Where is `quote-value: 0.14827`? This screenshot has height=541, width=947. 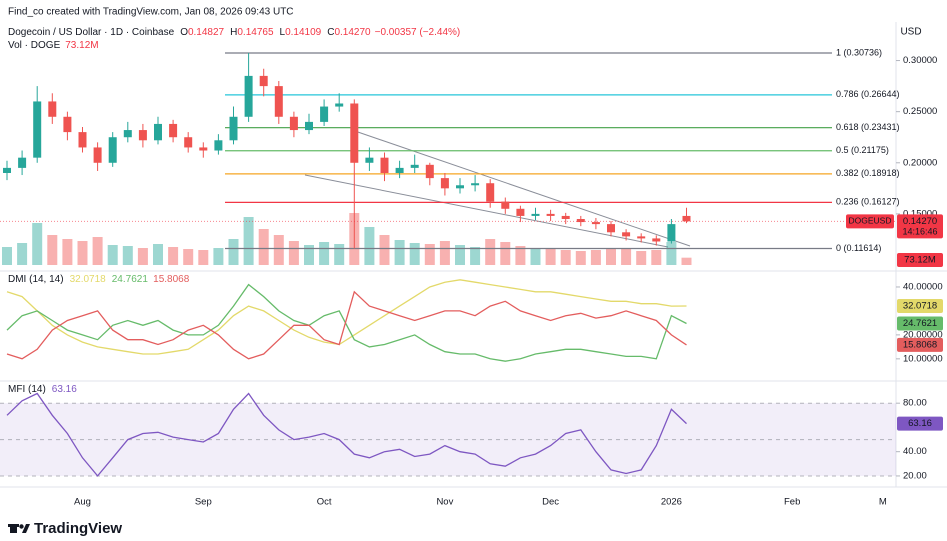
quote-value: 0.14827 is located at coordinates (206, 32).